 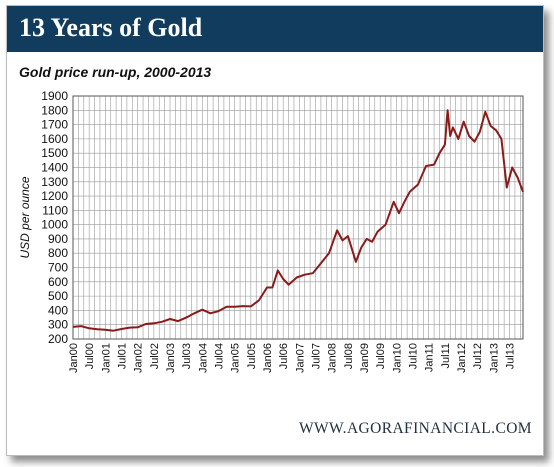 I want to click on y-tick-label: 1000, so click(x=54, y=225).